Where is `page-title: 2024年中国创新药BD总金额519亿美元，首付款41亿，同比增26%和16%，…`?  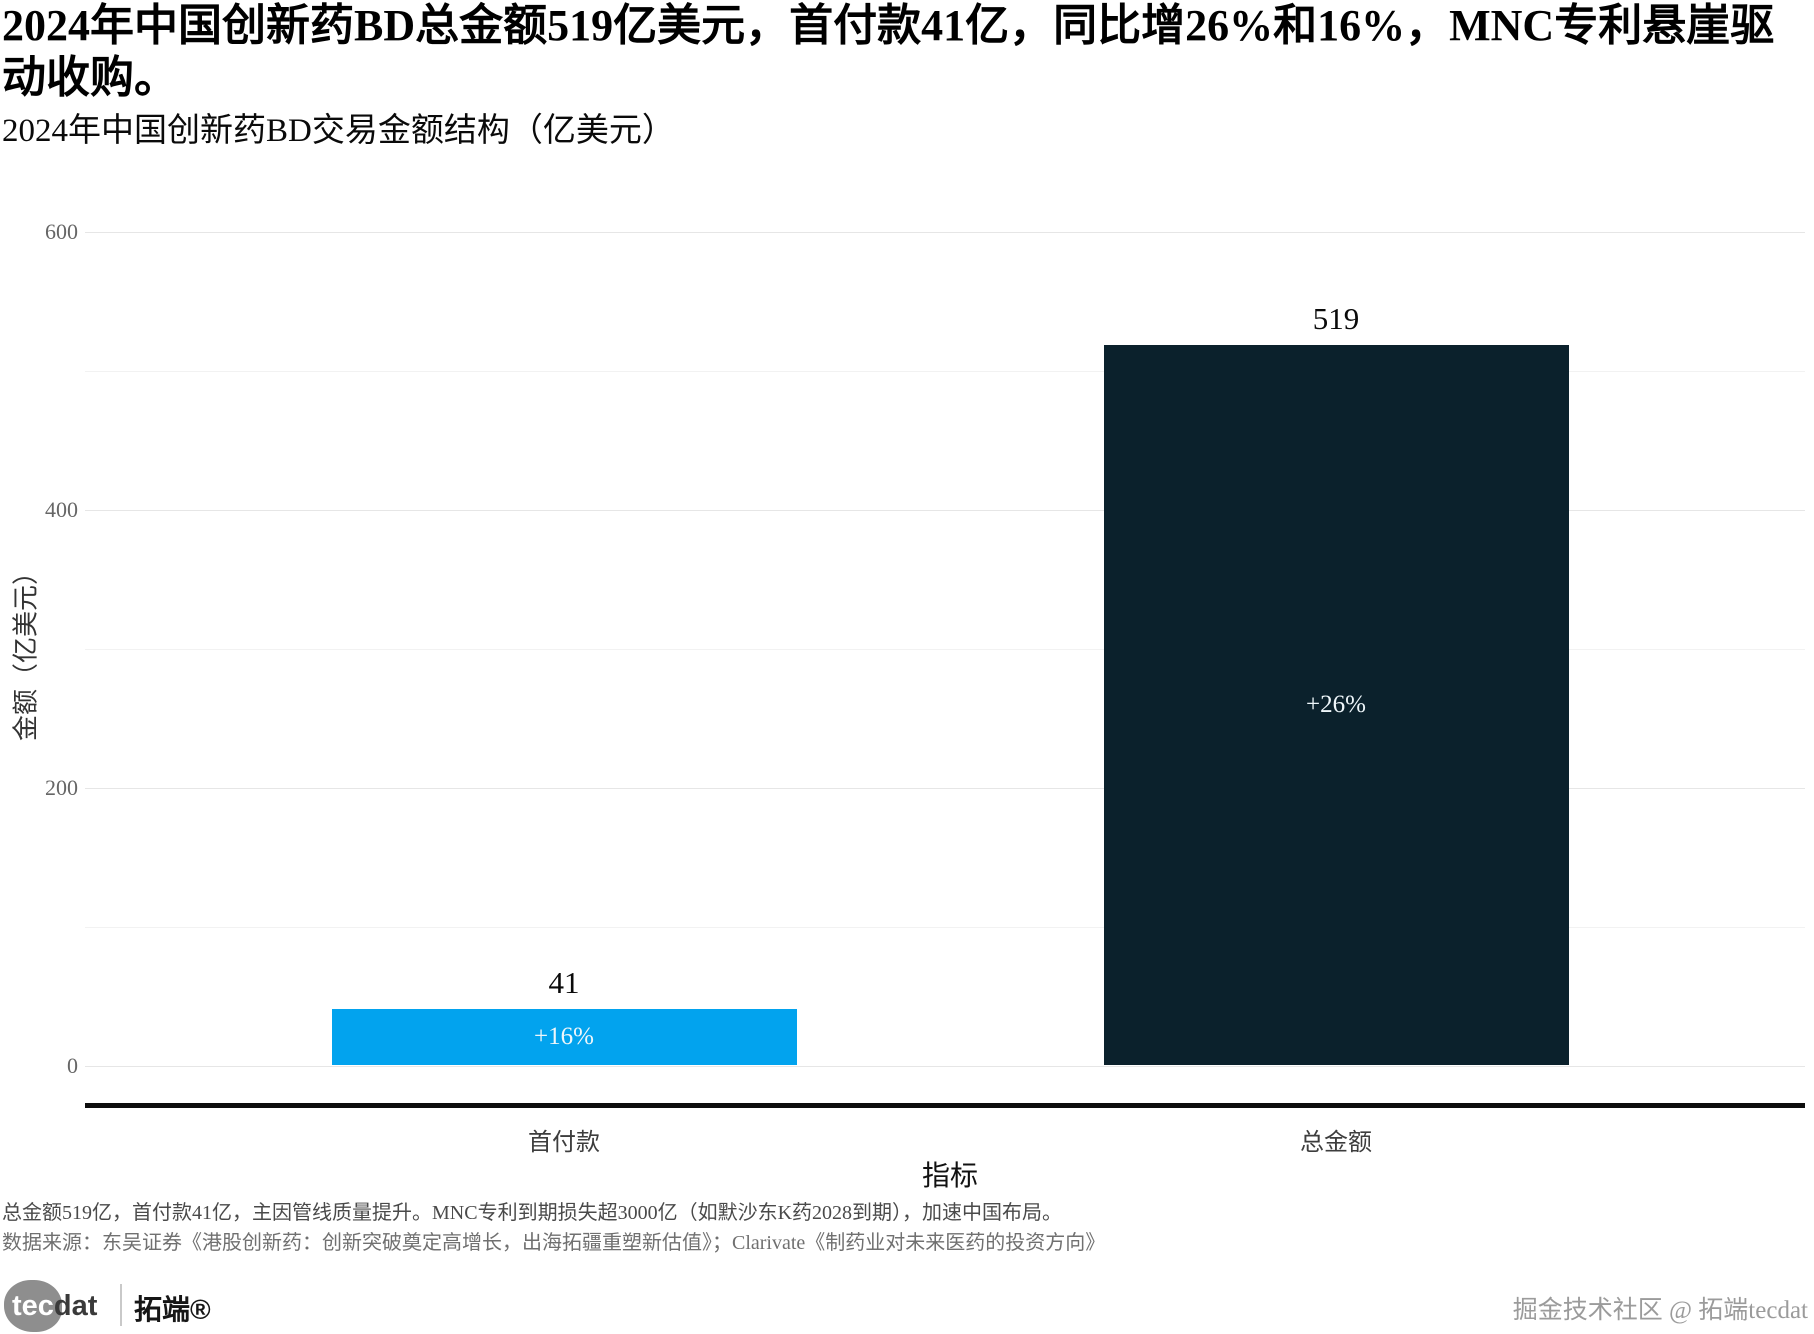
page-title: 2024年中国创新药BD总金额519亿美元，首付款41亿，同比增26%和16%，… is located at coordinates (888, 51).